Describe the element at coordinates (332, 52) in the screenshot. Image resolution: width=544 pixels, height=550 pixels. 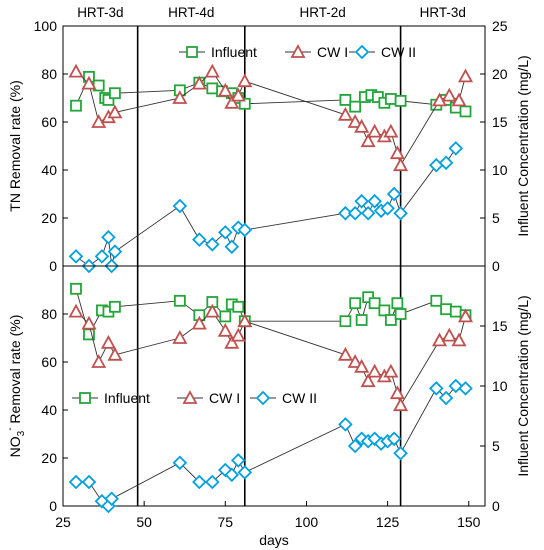
I see `legend-label: CW I` at that location.